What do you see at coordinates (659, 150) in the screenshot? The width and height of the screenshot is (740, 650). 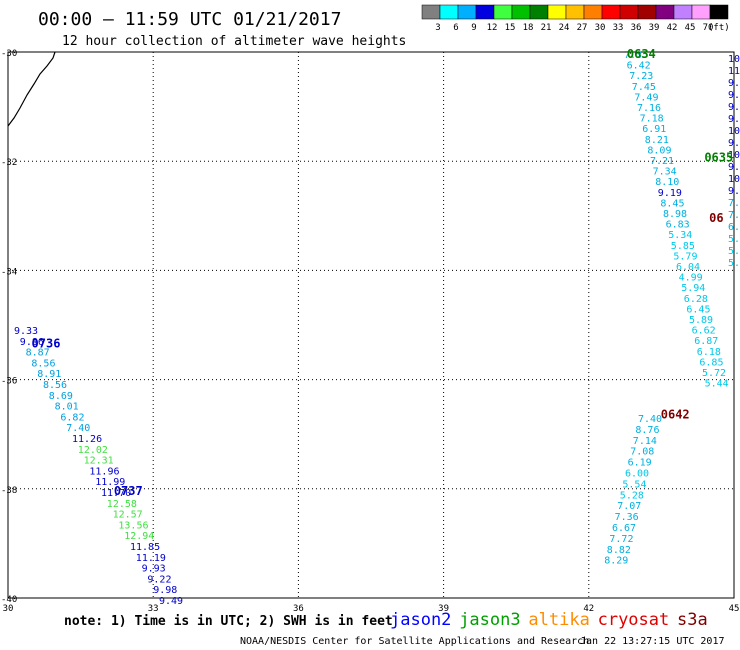 I see `east-track-value: 8.09` at bounding box center [659, 150].